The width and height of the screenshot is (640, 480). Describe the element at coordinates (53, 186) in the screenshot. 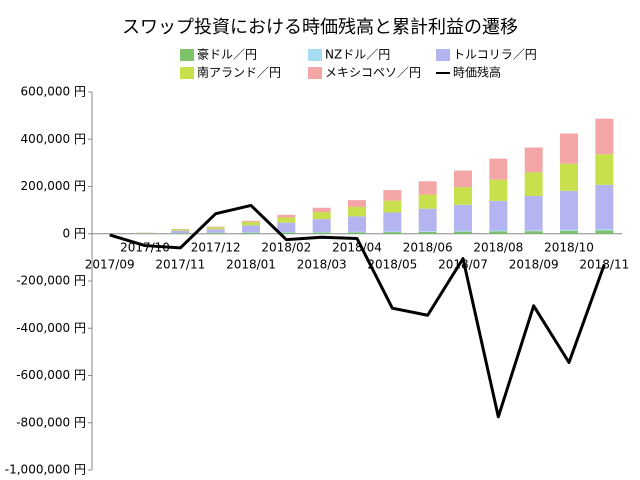

I see `y-tick-label: 200,000 円` at that location.